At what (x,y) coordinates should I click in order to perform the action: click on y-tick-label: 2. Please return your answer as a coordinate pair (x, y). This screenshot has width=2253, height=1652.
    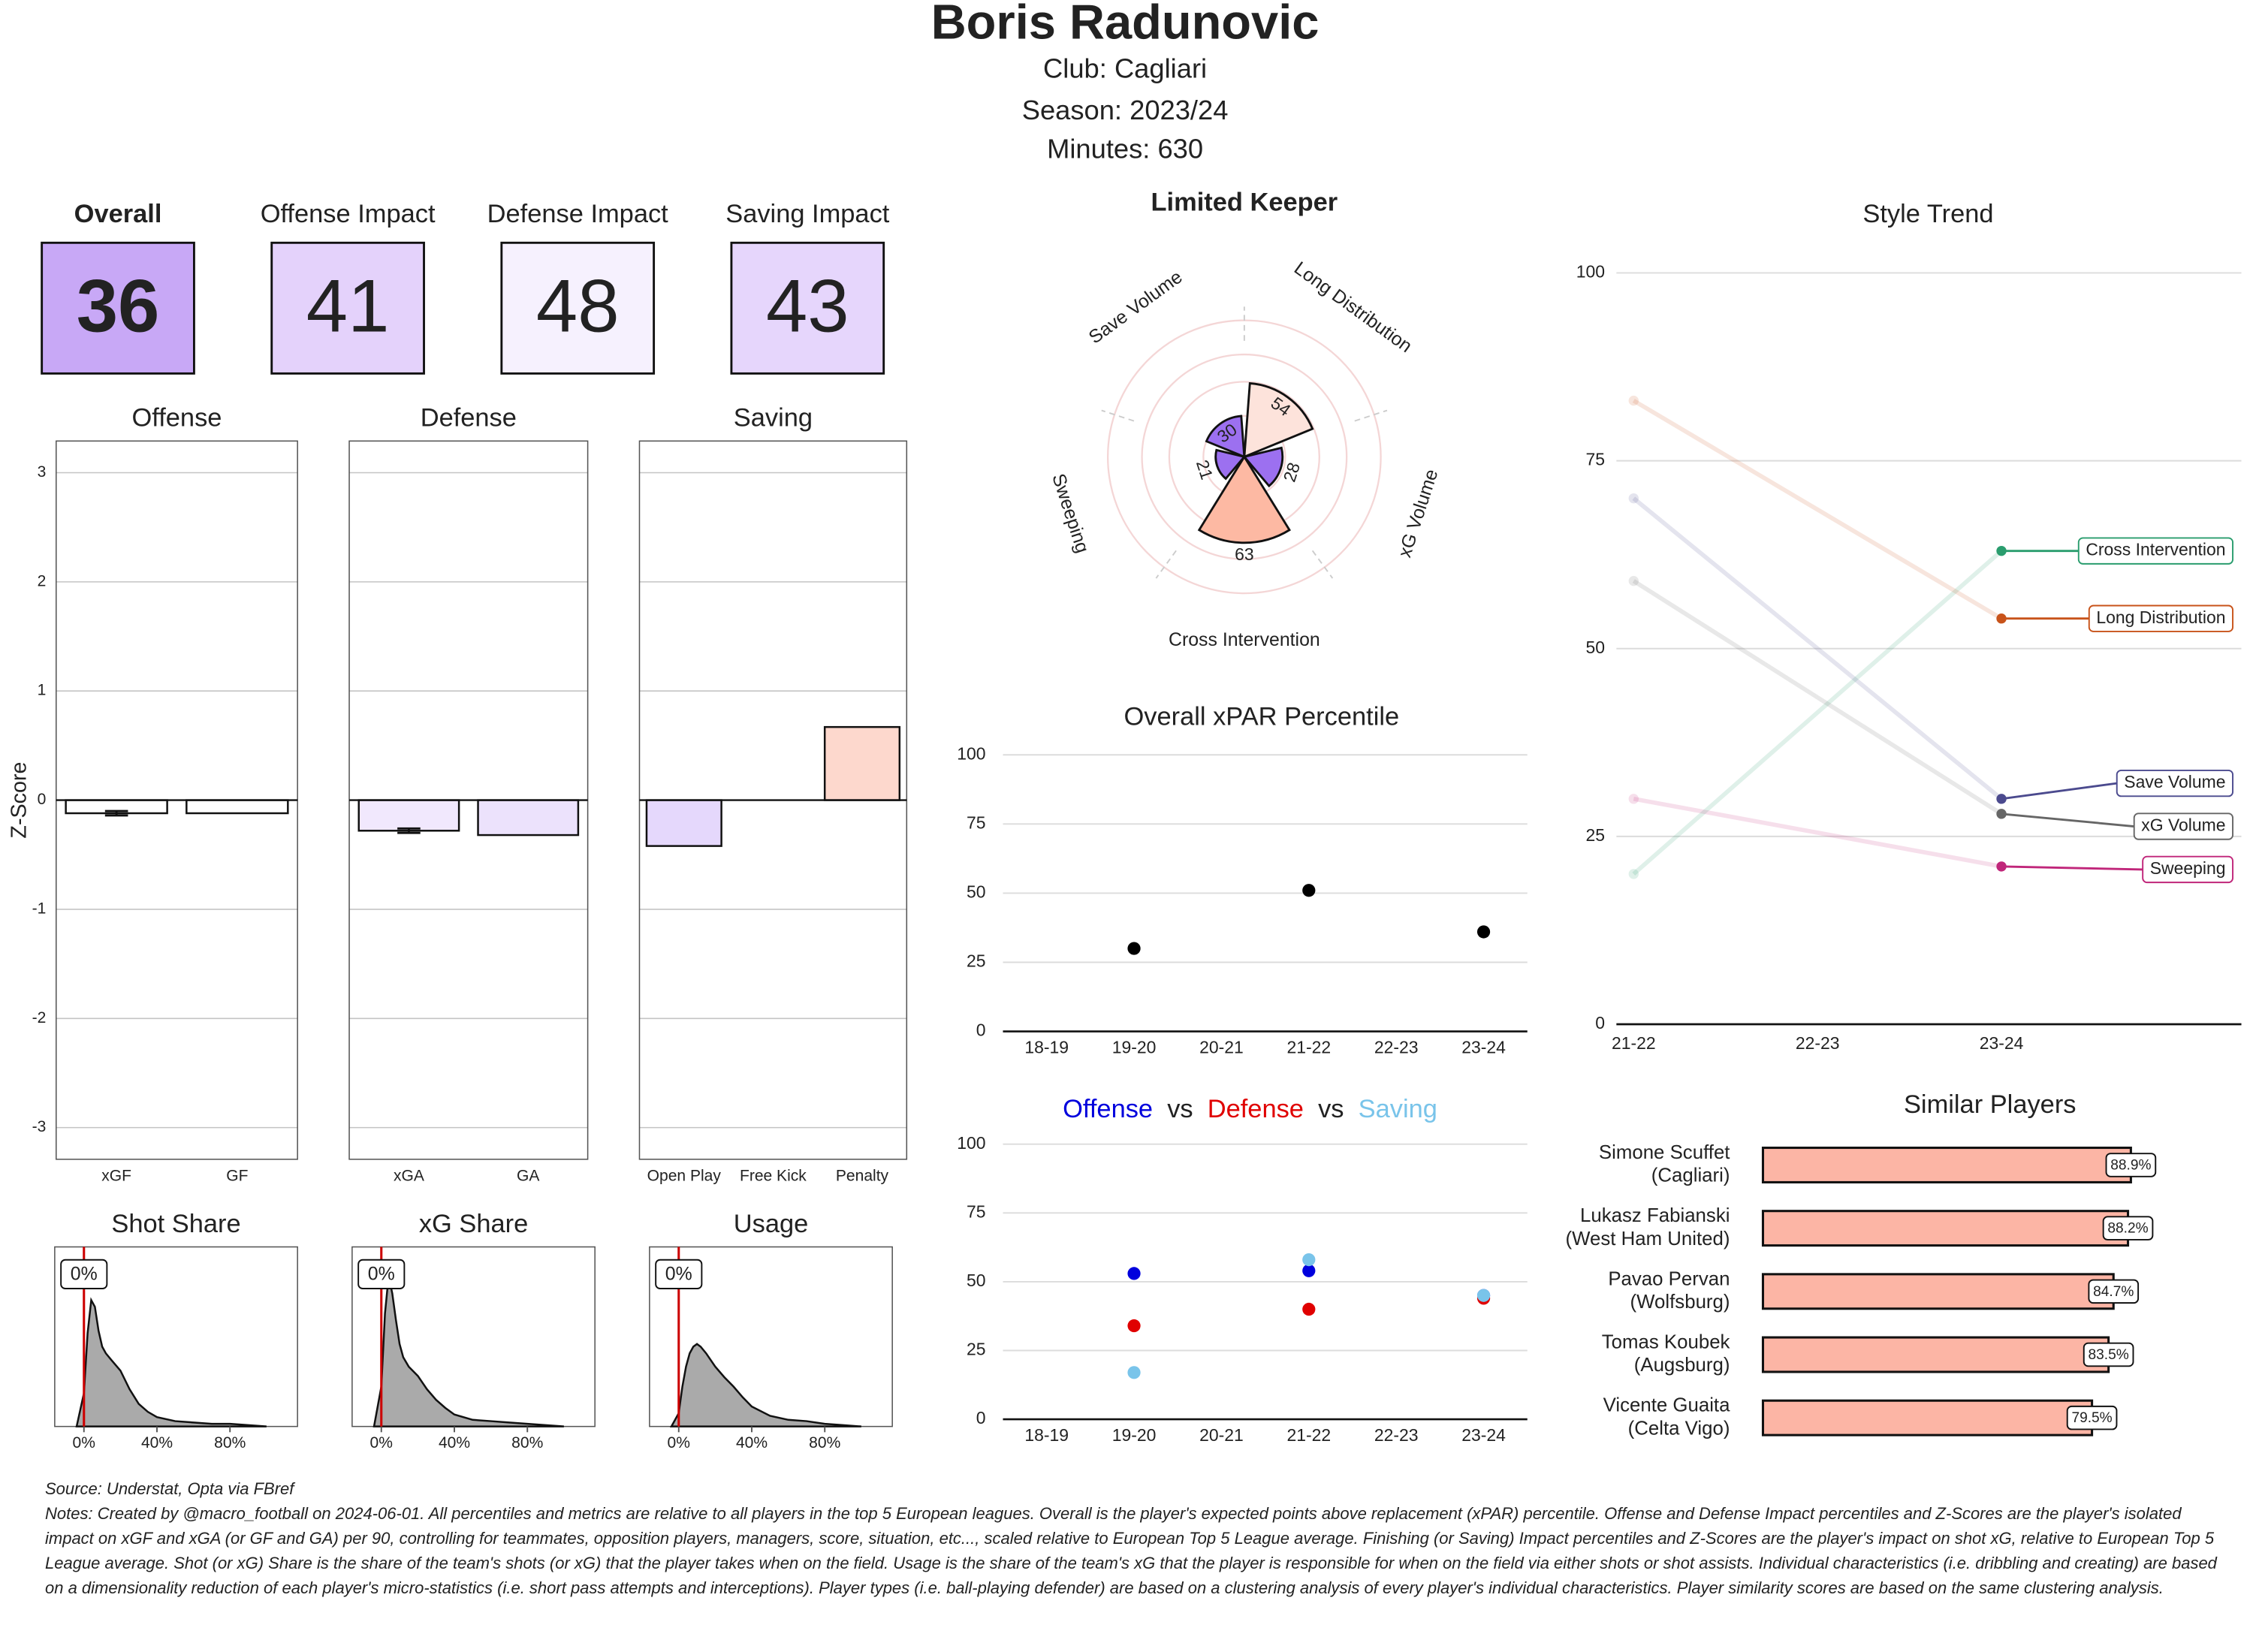
    Looking at the image, I should click on (43, 580).